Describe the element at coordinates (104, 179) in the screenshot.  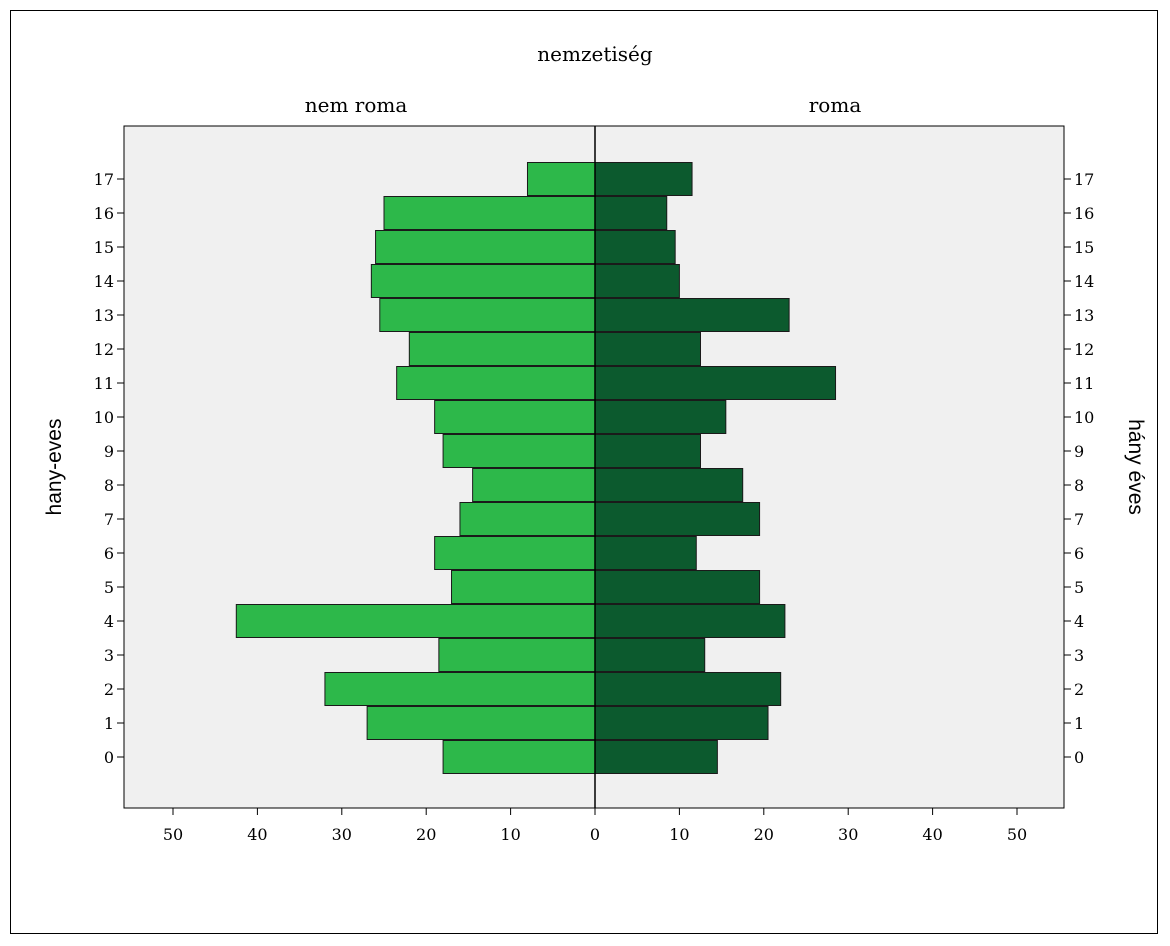
I see `y-tick-label-left-17: 17` at that location.